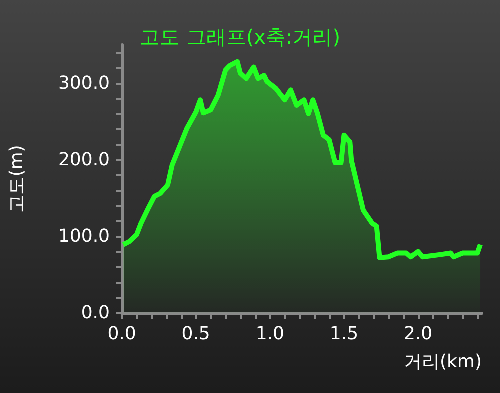 Image resolution: width=500 pixels, height=393 pixels. I want to click on y-tick-label: 200.0, so click(84, 159).